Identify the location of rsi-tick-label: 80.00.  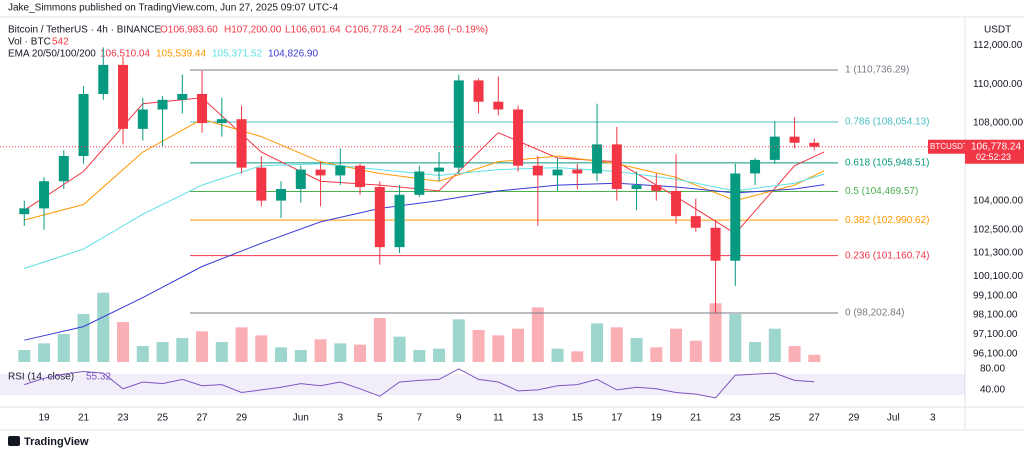
(992, 368).